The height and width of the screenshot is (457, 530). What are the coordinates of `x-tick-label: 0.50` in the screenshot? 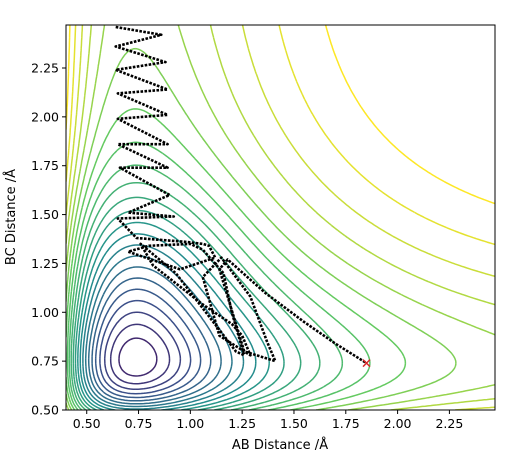 It's located at (87, 423).